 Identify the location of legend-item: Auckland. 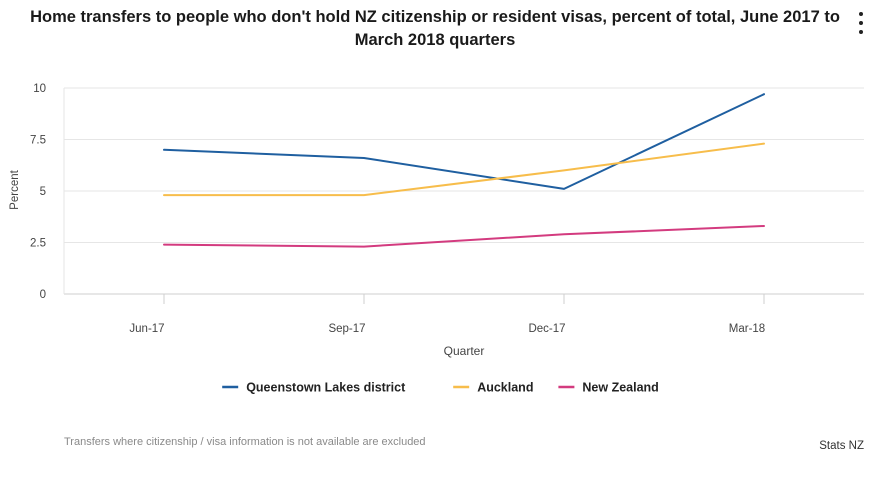
(493, 388).